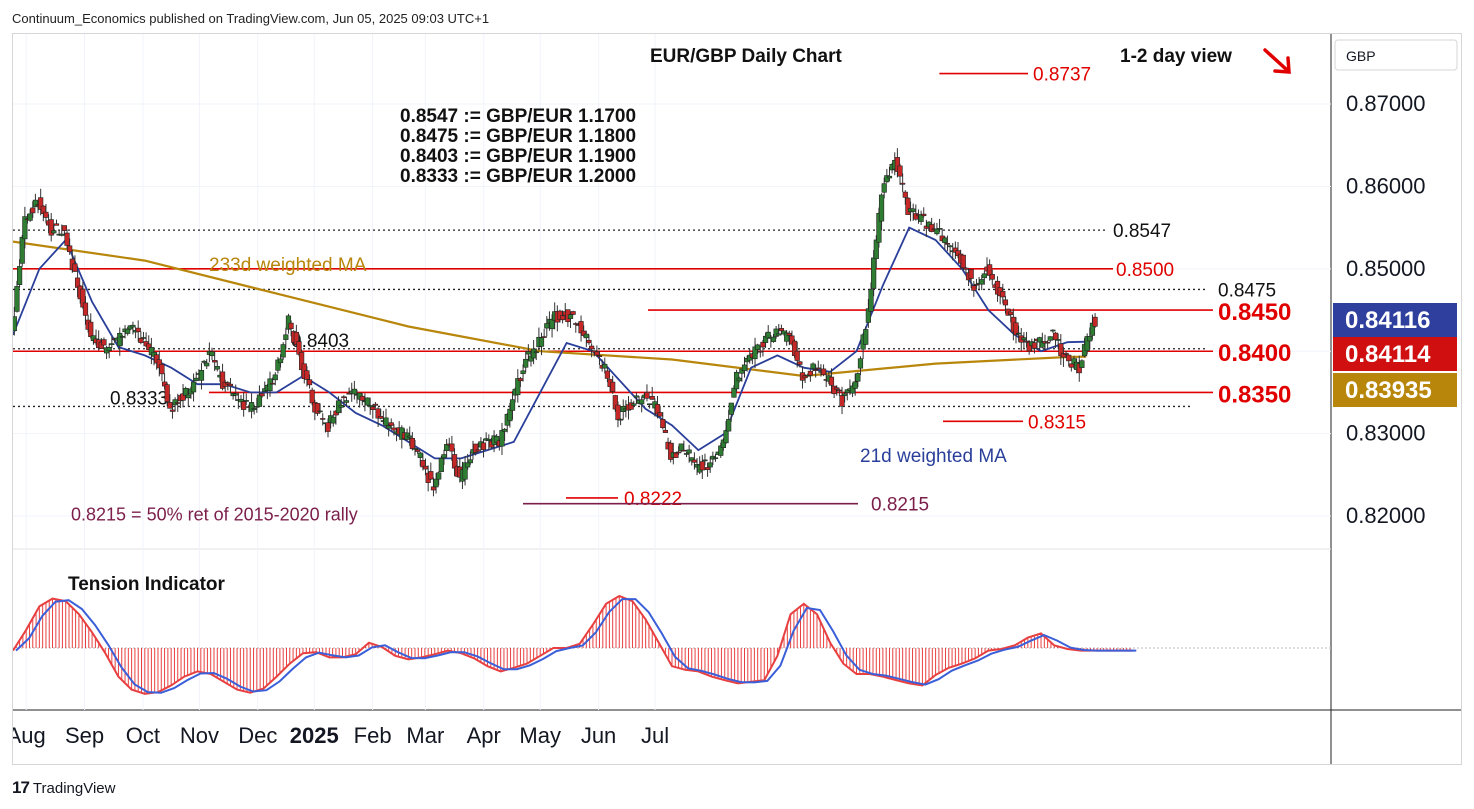 This screenshot has width=1474, height=809. Describe the element at coordinates (29, 735) in the screenshot. I see `x-tick-label: Aug` at that location.